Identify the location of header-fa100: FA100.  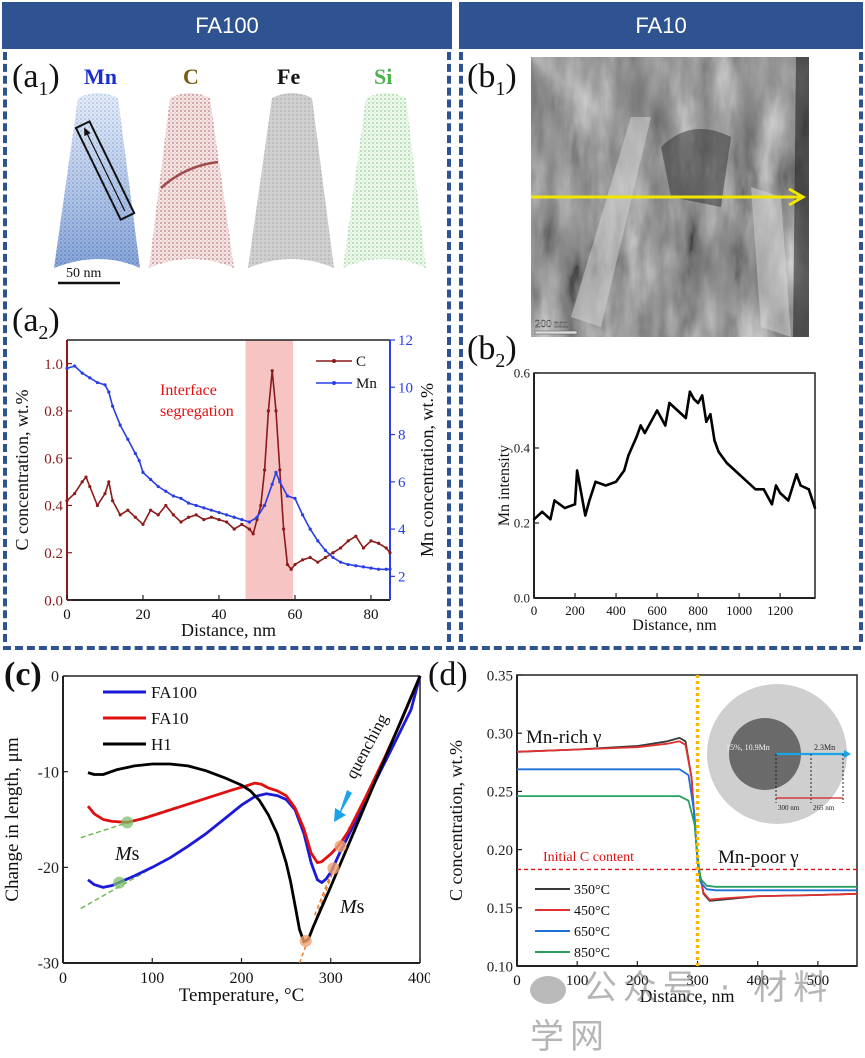
(227, 25).